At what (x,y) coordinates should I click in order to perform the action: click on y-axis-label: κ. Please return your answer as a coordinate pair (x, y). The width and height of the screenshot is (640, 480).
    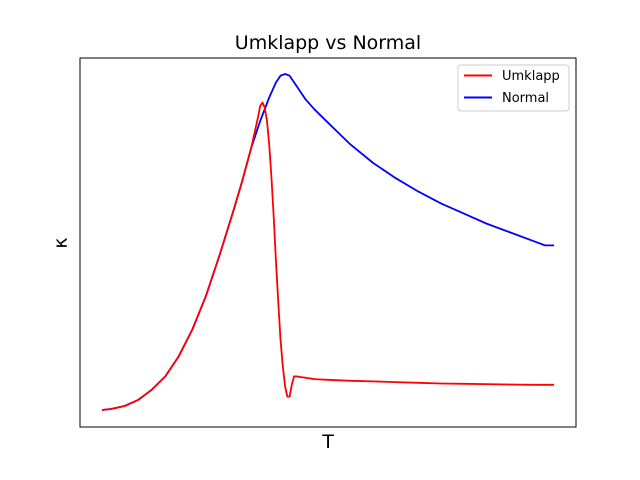
    Looking at the image, I should click on (61, 242).